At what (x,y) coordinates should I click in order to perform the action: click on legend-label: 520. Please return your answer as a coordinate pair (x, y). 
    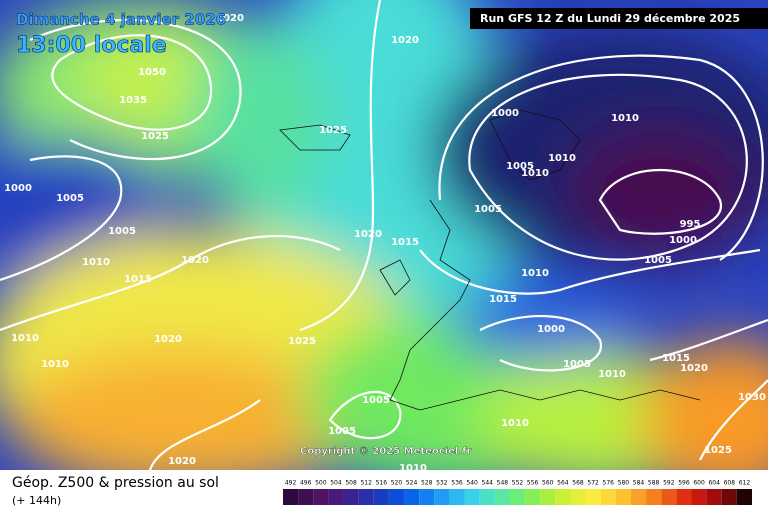
    Looking at the image, I should click on (397, 483).